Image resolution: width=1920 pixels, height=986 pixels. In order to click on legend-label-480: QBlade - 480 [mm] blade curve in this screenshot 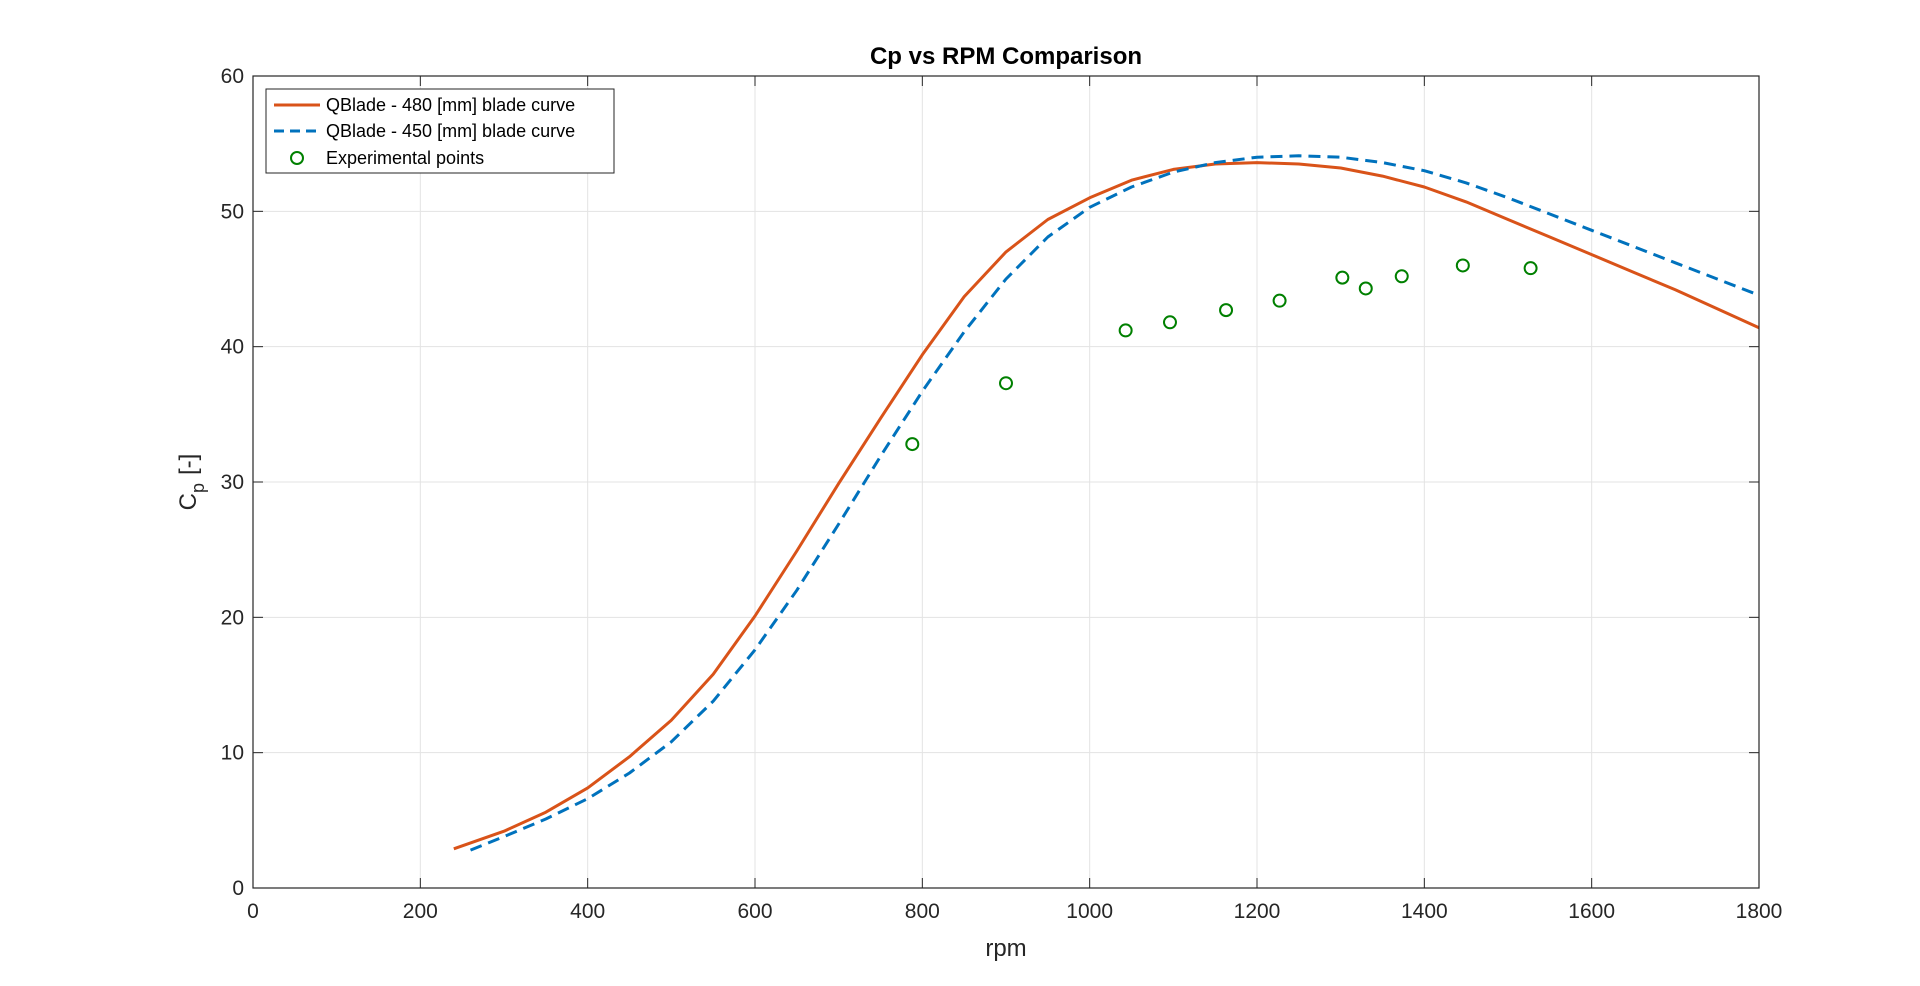, I will do `click(450, 105)`.